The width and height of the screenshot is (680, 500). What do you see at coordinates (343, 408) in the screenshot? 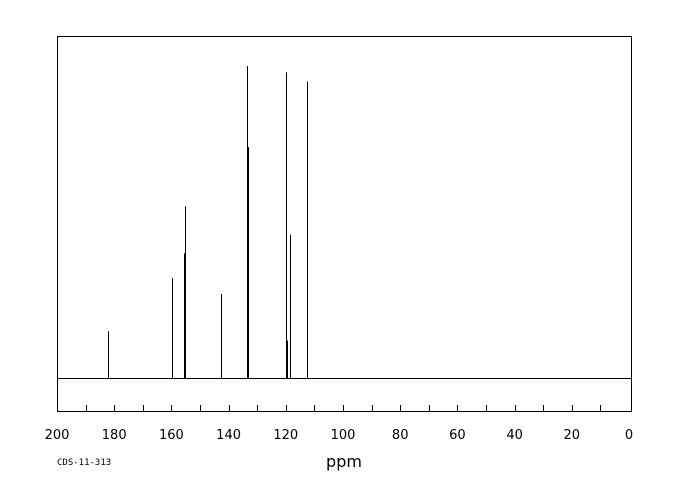
I see `minor-ticks` at bounding box center [343, 408].